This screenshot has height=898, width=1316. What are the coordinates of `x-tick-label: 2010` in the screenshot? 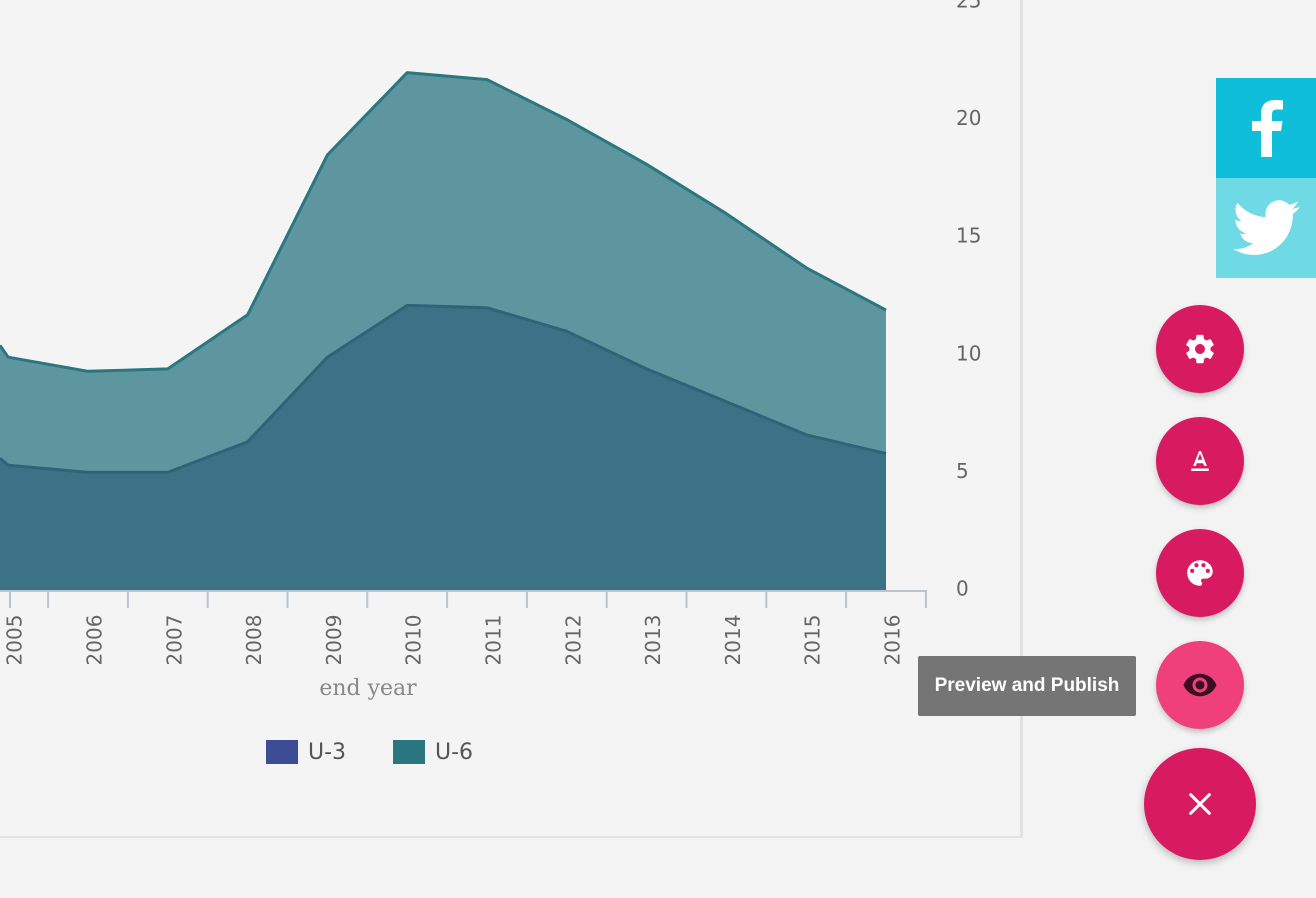 It's located at (414, 640).